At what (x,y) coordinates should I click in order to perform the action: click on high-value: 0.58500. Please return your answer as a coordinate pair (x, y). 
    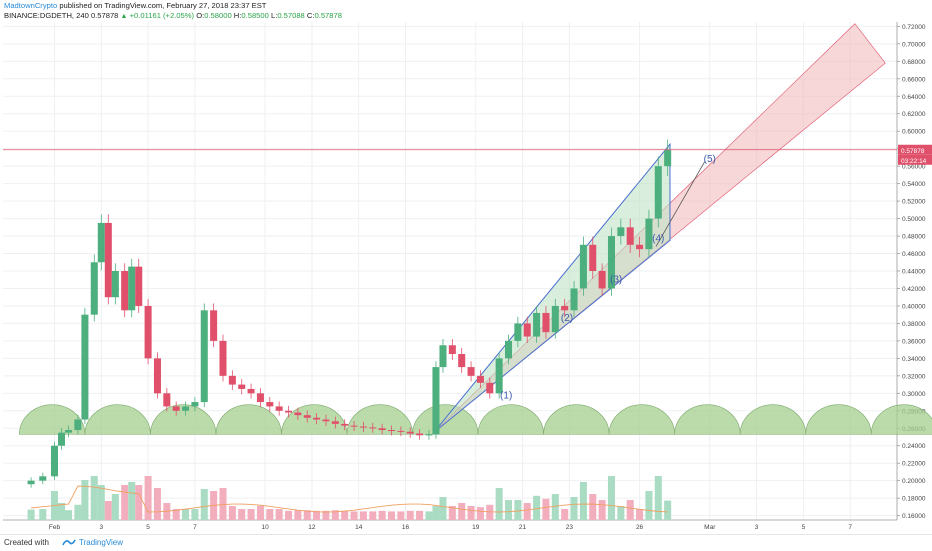
    Looking at the image, I should click on (255, 15).